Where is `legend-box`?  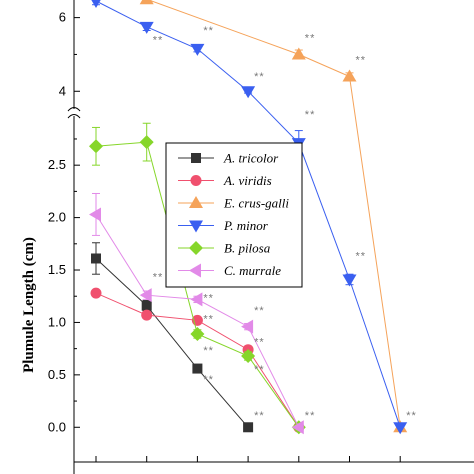 legend-box is located at coordinates (234, 215).